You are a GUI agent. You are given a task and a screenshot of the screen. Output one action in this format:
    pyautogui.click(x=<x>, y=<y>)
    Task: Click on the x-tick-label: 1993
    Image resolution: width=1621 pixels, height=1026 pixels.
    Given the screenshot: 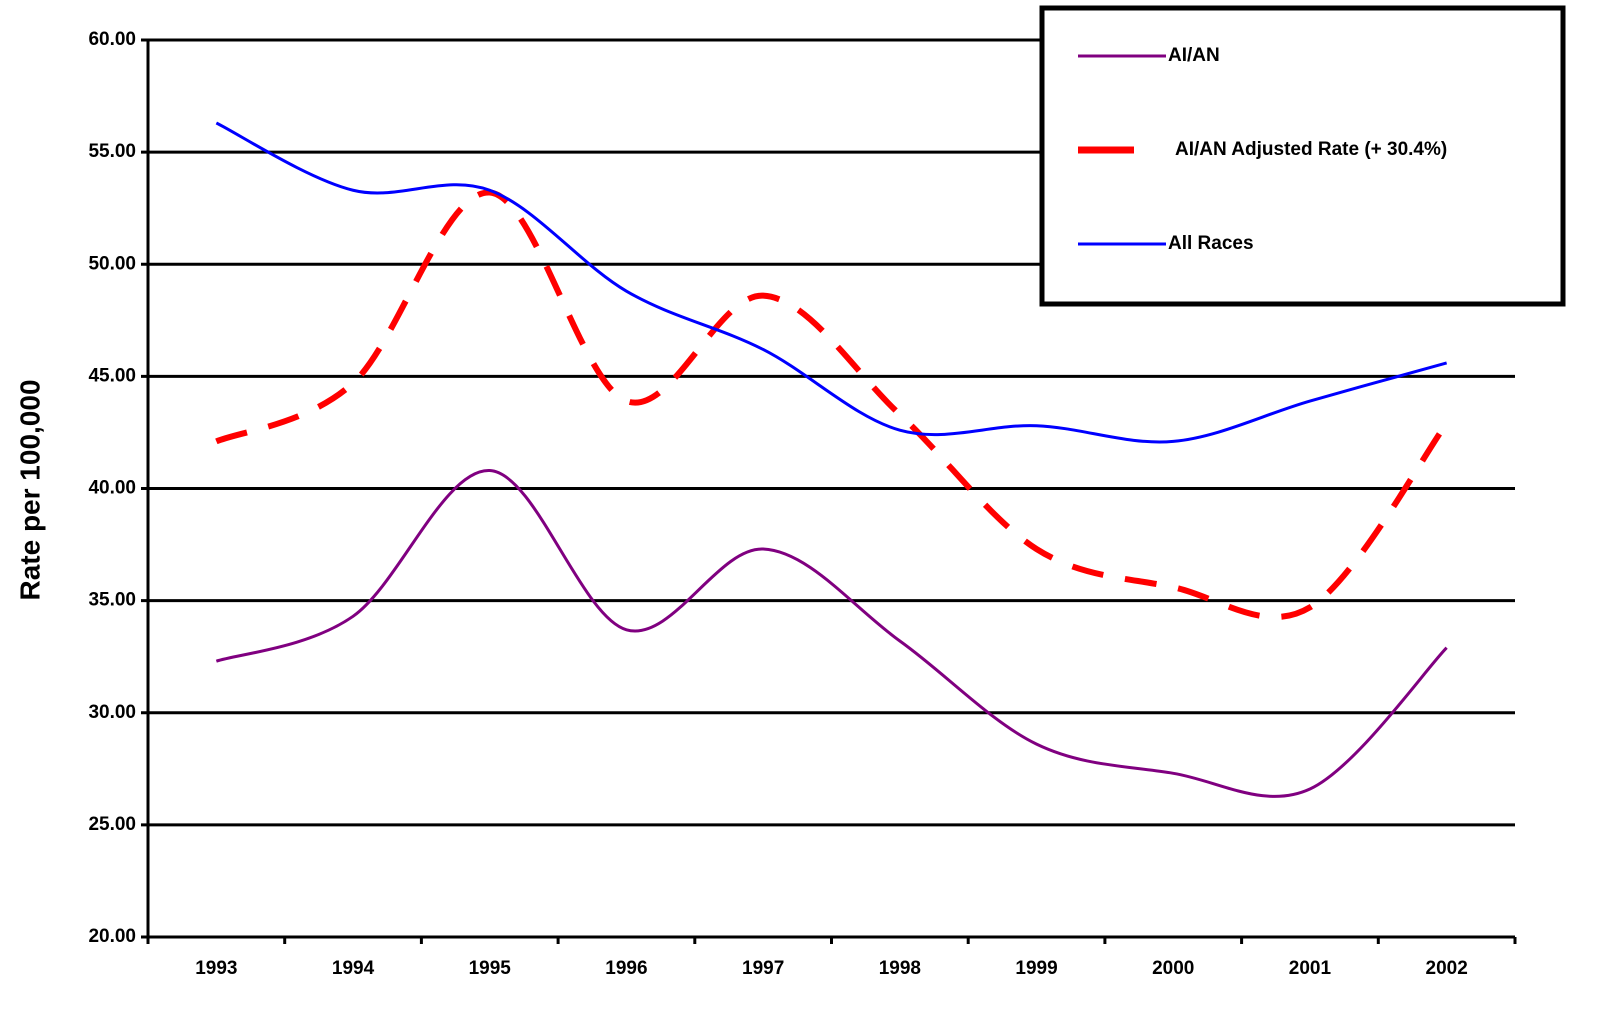 What is the action you would take?
    pyautogui.click(x=216, y=968)
    